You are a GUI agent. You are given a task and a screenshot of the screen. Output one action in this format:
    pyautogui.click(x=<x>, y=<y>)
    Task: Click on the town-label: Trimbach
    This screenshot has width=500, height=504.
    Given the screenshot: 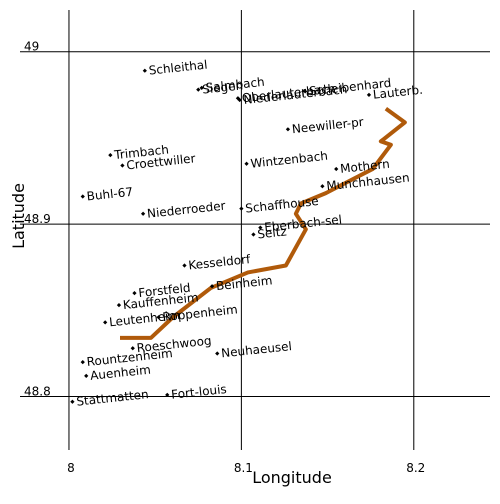 What is the action you would take?
    pyautogui.click(x=141, y=152)
    